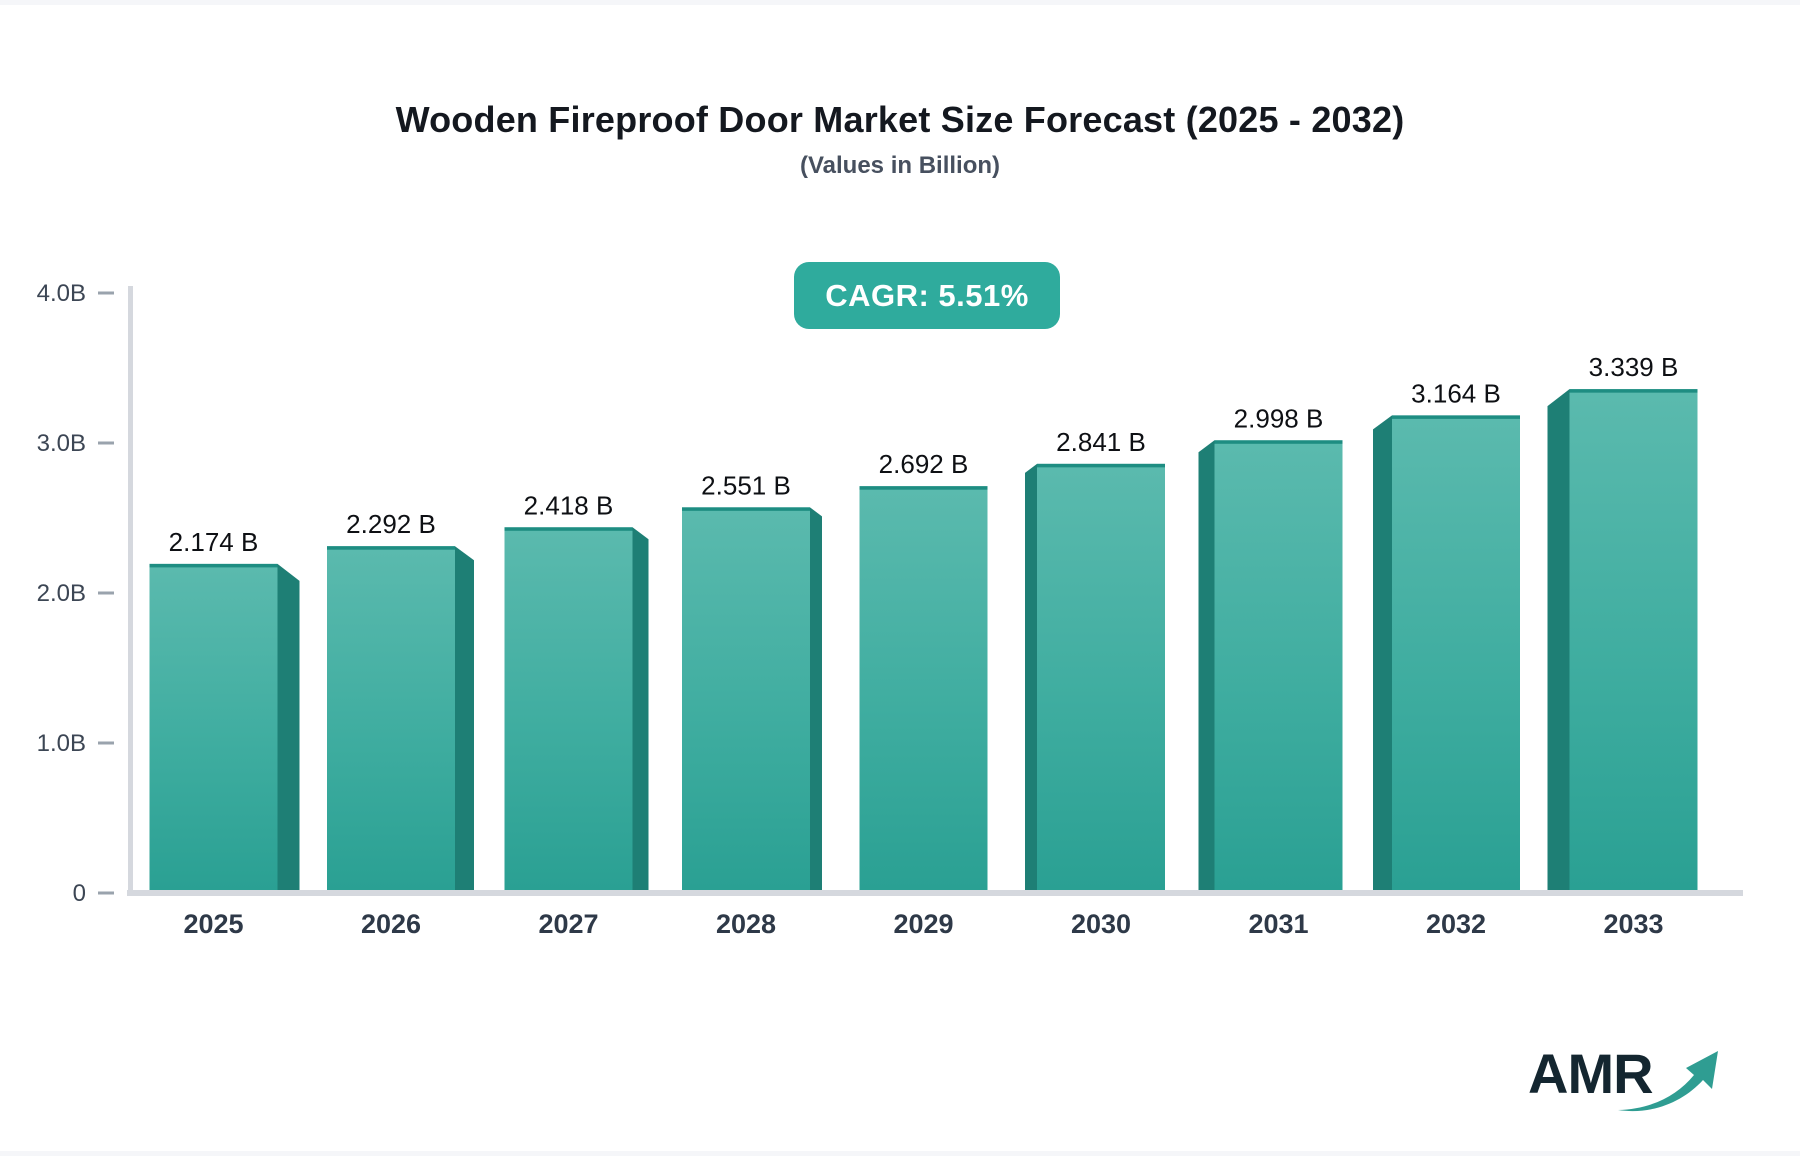  I want to click on y-axis-line, so click(130, 591).